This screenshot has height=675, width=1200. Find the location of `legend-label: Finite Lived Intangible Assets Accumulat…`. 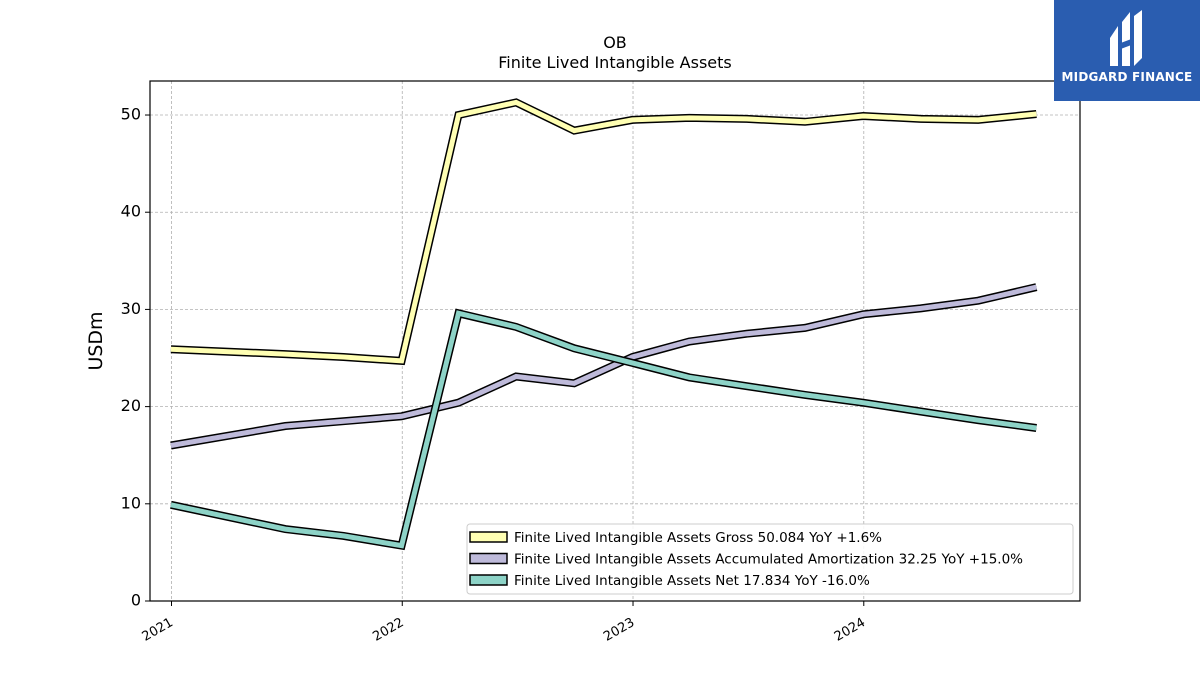

legend-label: Finite Lived Intangible Assets Accumulat… is located at coordinates (768, 560).